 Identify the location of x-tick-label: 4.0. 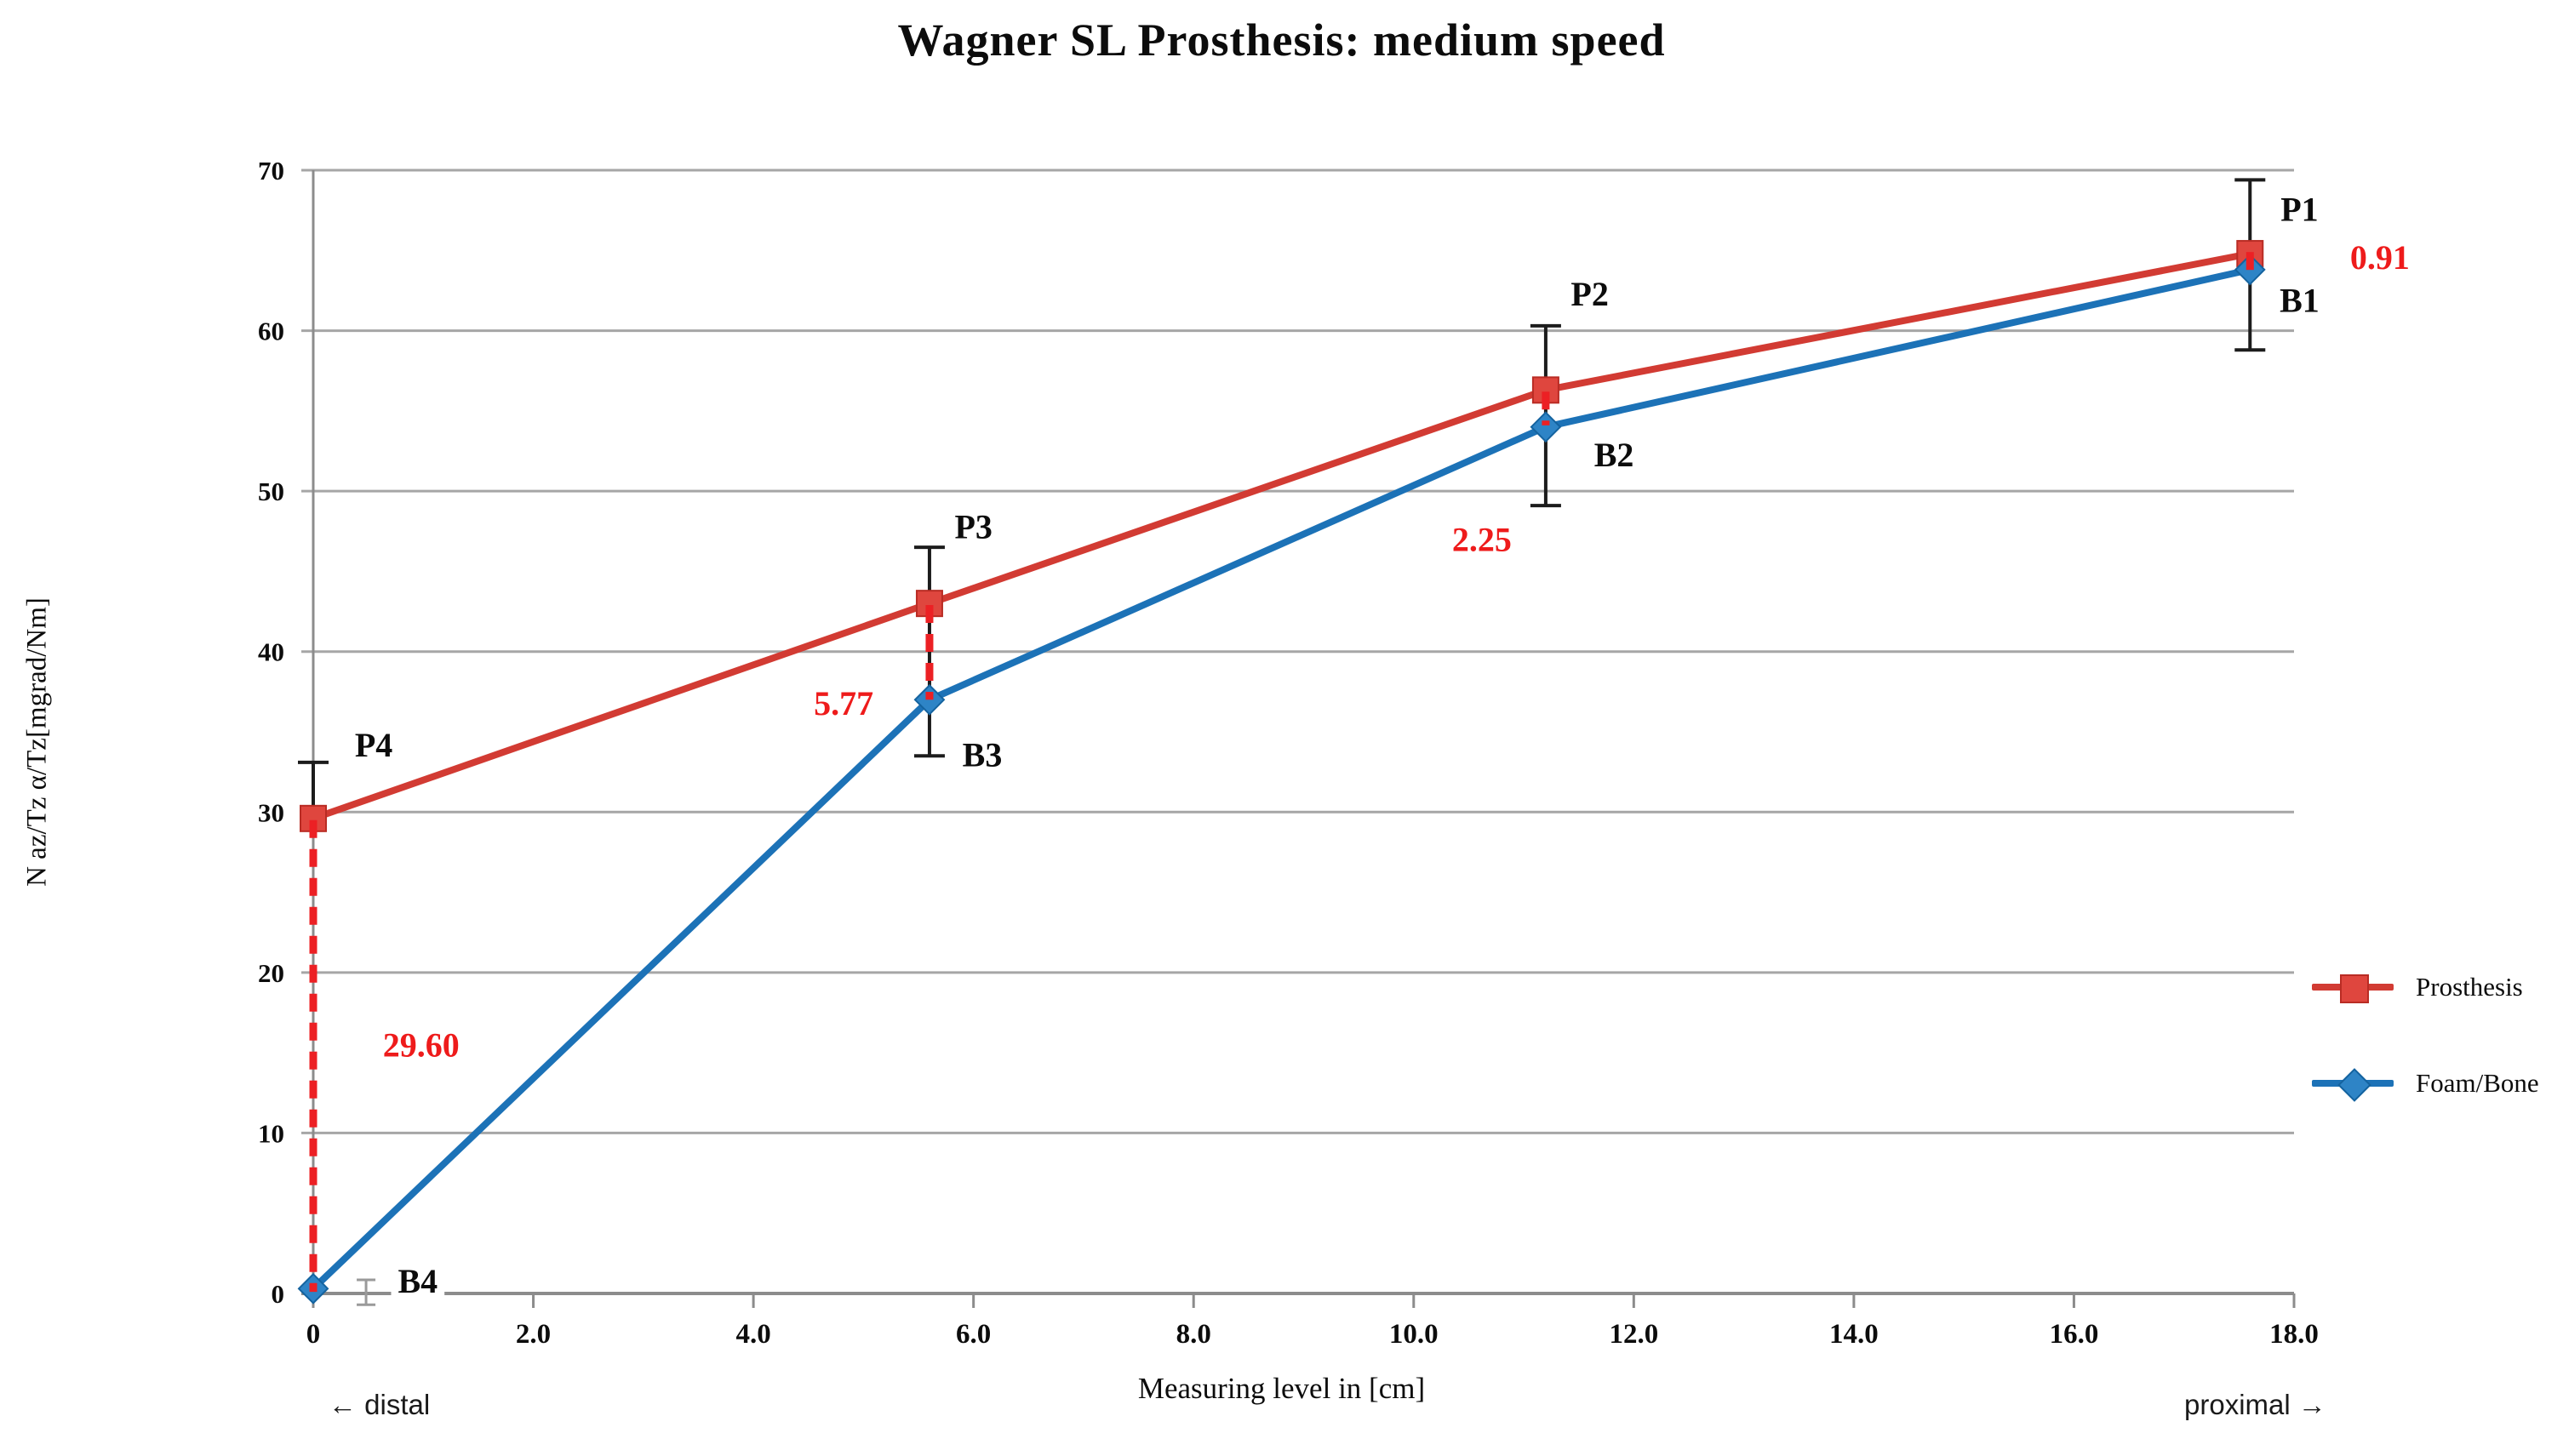
(752, 1334).